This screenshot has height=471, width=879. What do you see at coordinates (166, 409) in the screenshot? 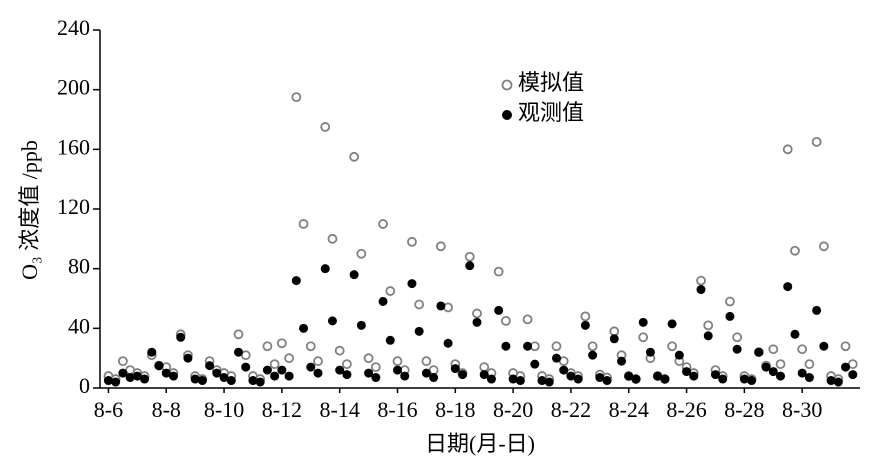
I see `x-tick-label: 8-8` at bounding box center [166, 409].